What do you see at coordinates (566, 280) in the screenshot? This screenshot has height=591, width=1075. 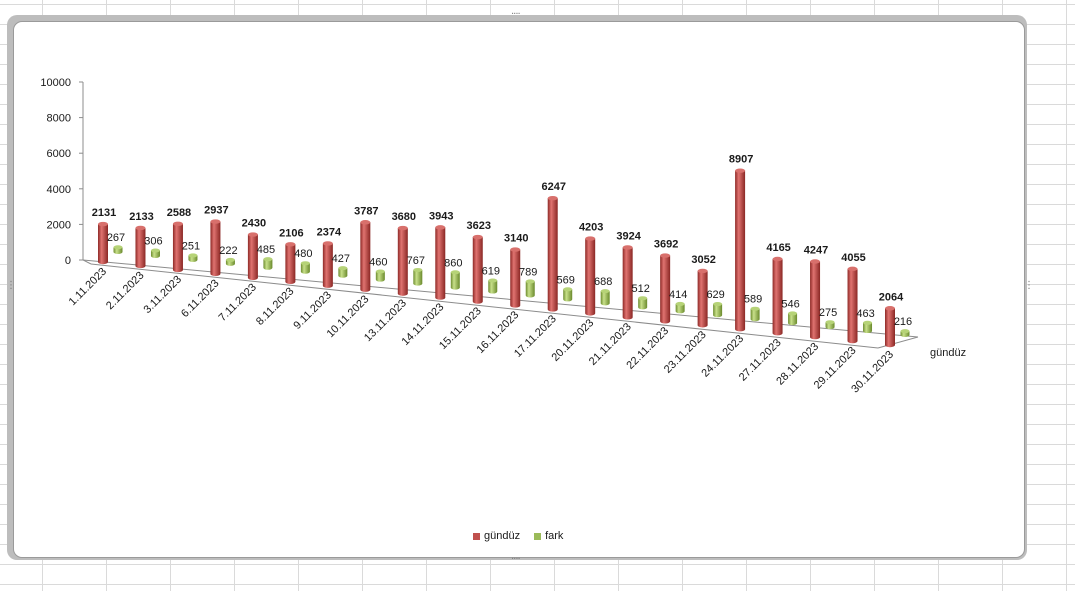 I see `data-label-fark: 569` at bounding box center [566, 280].